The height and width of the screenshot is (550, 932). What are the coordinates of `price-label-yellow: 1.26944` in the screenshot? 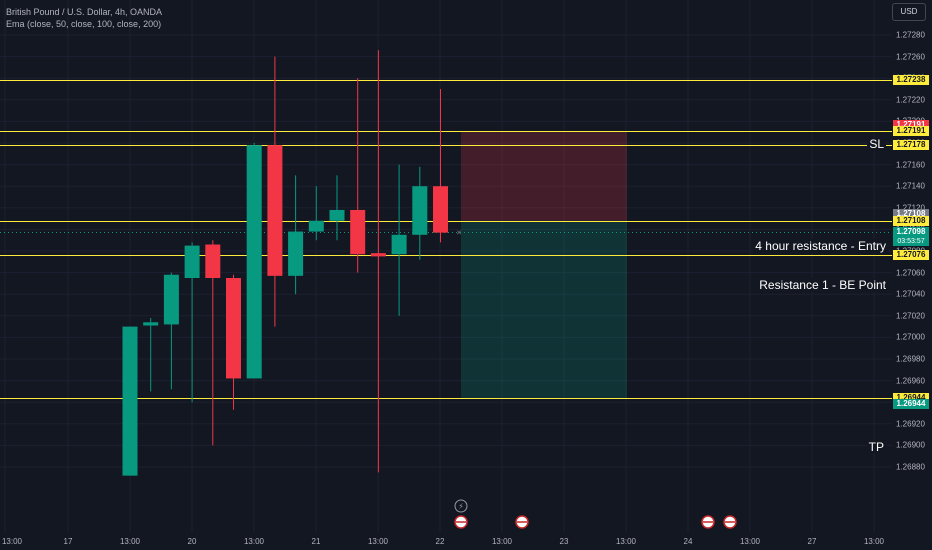 It's located at (911, 397).